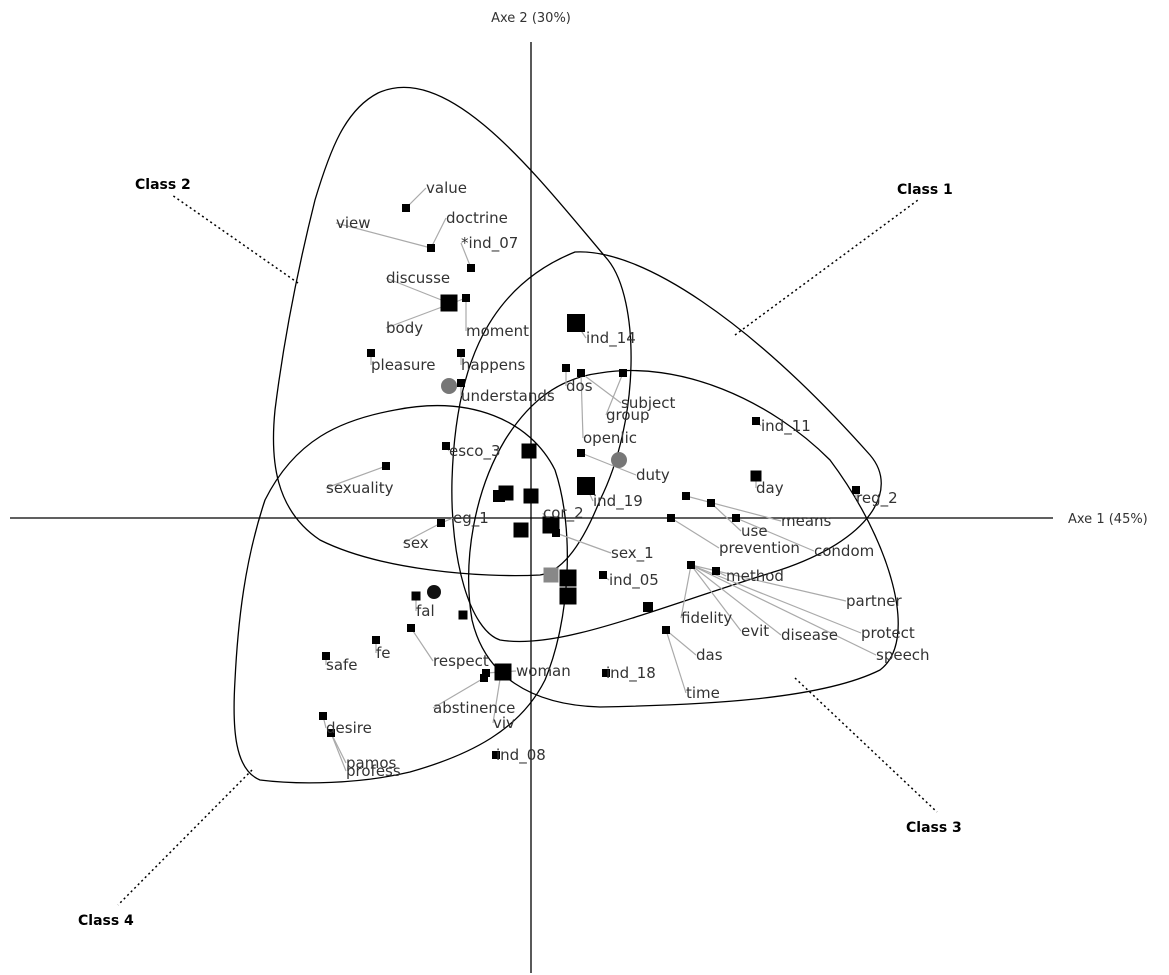 The height and width of the screenshot is (975, 1169). What do you see at coordinates (422, 644) in the screenshot?
I see `leader-respect` at bounding box center [422, 644].